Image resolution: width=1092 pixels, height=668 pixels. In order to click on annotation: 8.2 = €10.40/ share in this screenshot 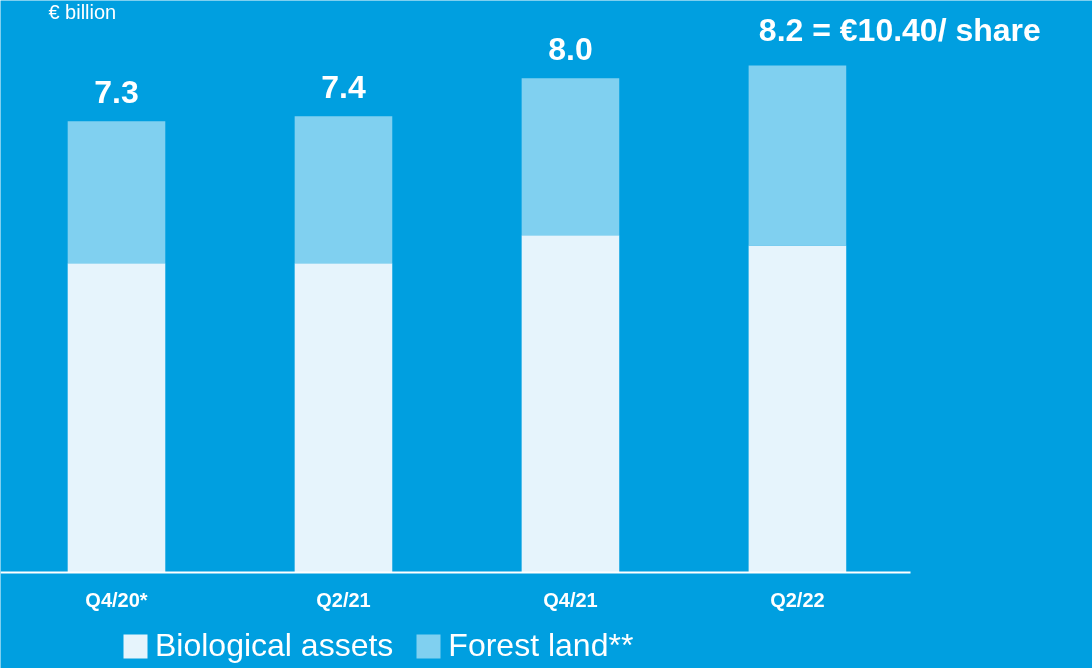, I will do `click(899, 29)`.